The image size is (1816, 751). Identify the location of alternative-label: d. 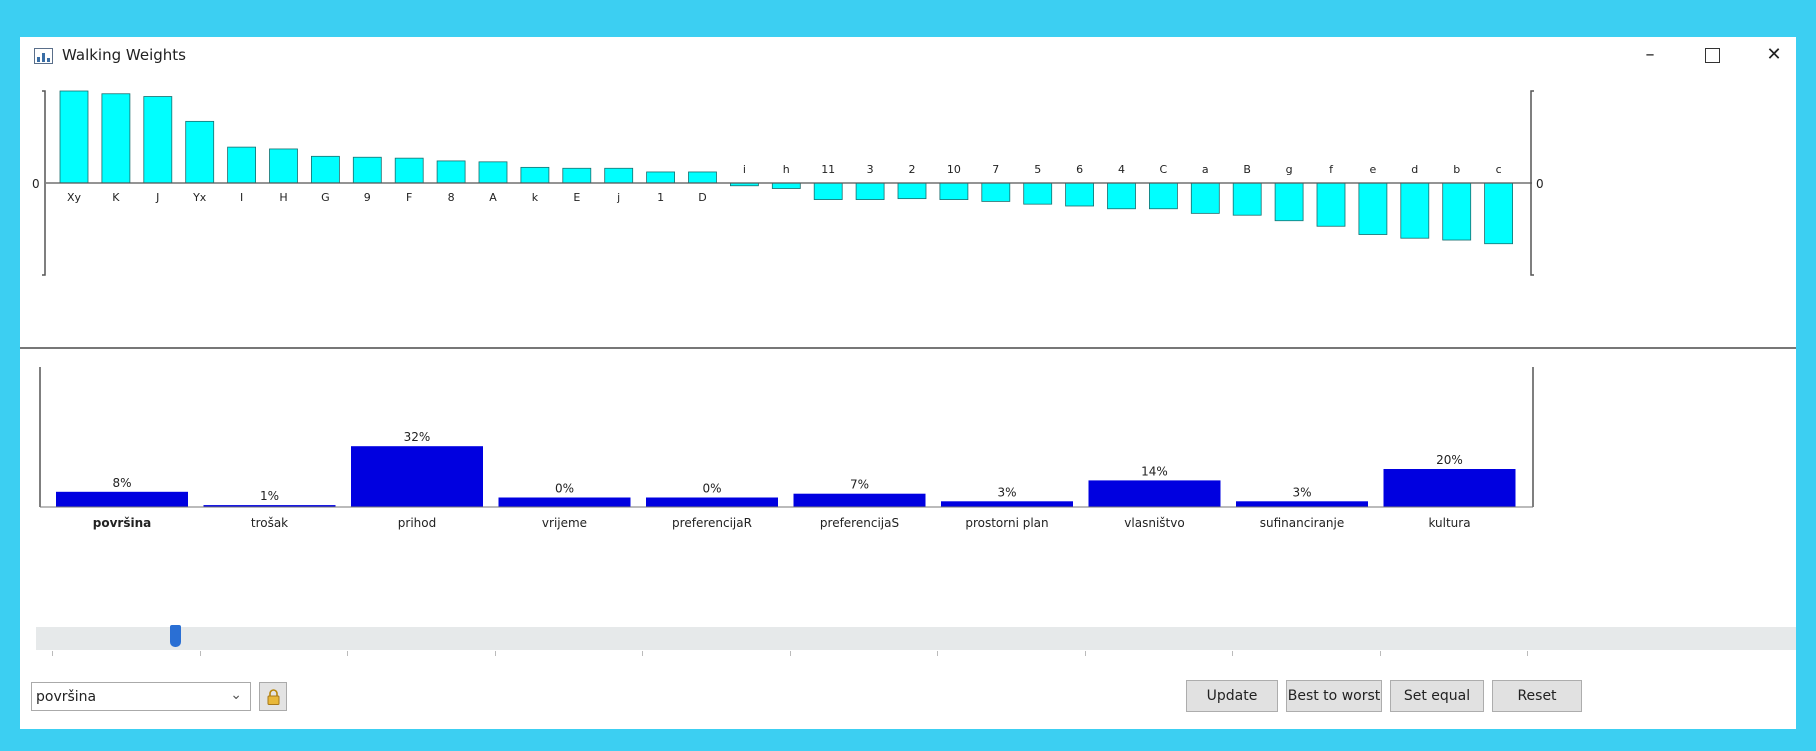
(1414, 169).